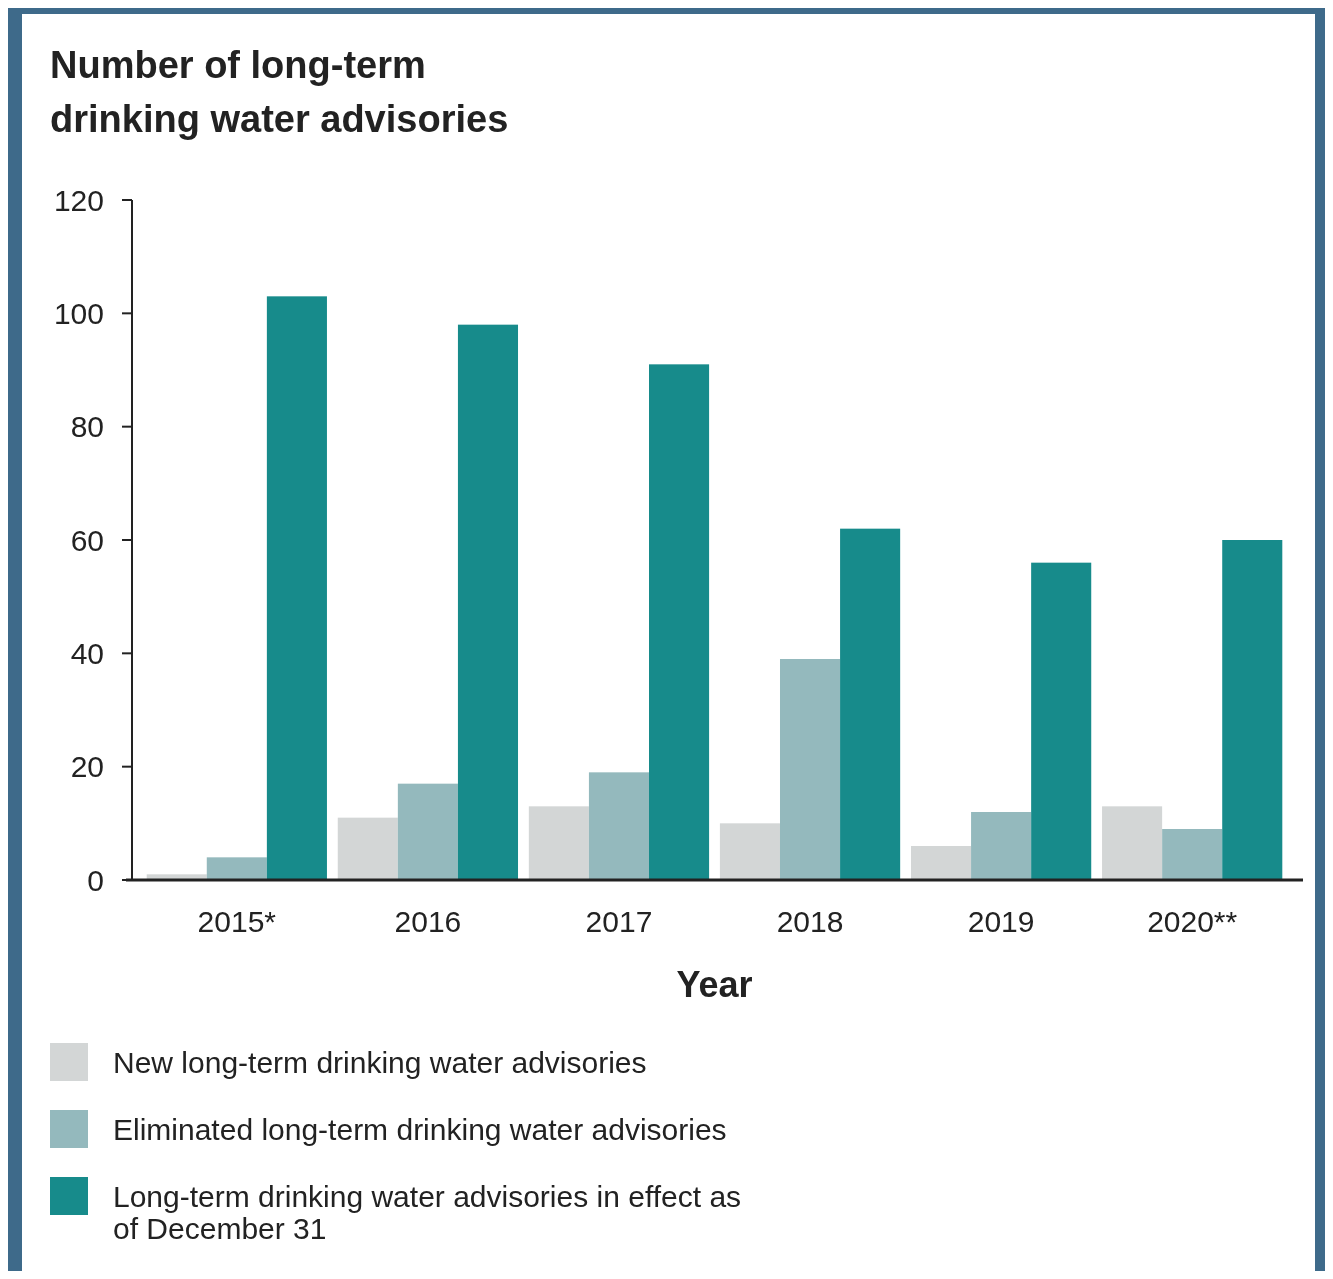 This screenshot has width=1333, height=1279. What do you see at coordinates (237, 921) in the screenshot?
I see `x-tick-label: 2015*` at bounding box center [237, 921].